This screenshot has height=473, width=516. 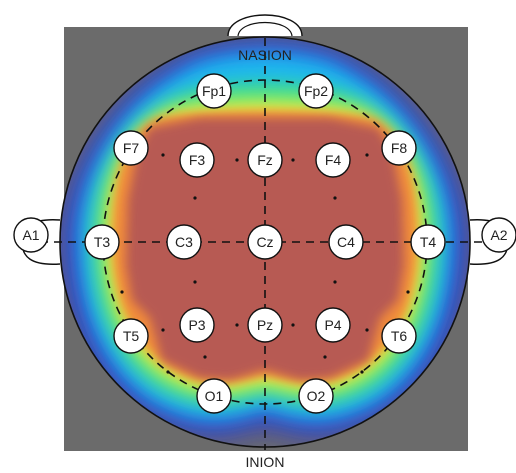 I want to click on electrode-label: A2, so click(x=498, y=235).